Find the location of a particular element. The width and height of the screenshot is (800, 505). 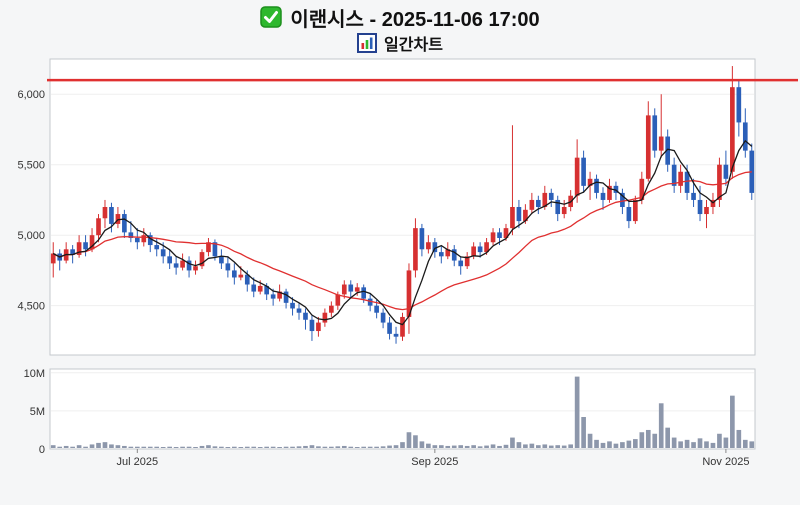

chart-subtitle: 일간차트 is located at coordinates (413, 45).